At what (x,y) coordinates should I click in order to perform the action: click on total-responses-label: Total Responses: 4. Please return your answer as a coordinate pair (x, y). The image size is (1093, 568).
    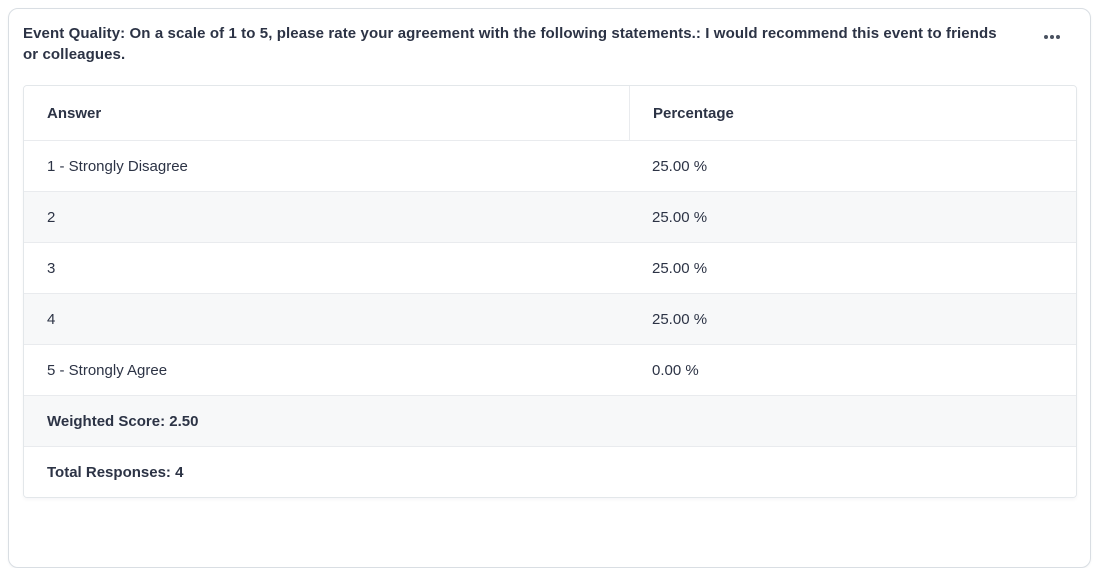
    Looking at the image, I should click on (115, 472).